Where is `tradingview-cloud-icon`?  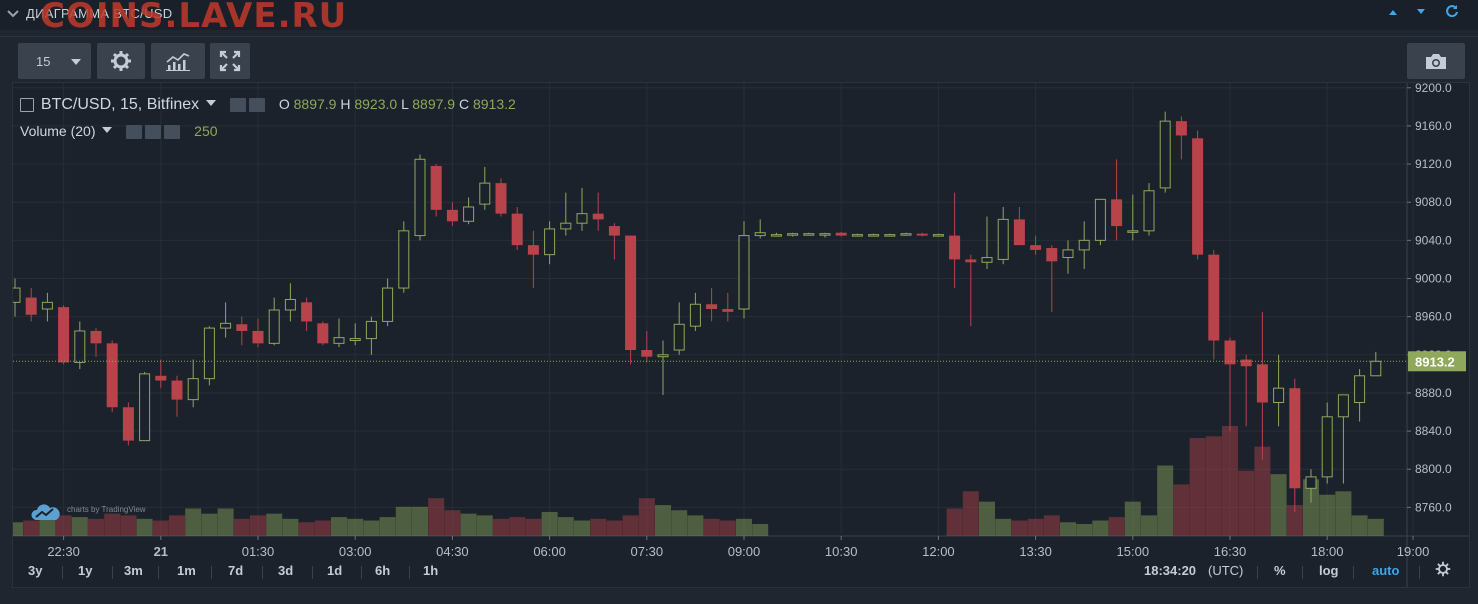
tradingview-cloud-icon is located at coordinates (45, 512).